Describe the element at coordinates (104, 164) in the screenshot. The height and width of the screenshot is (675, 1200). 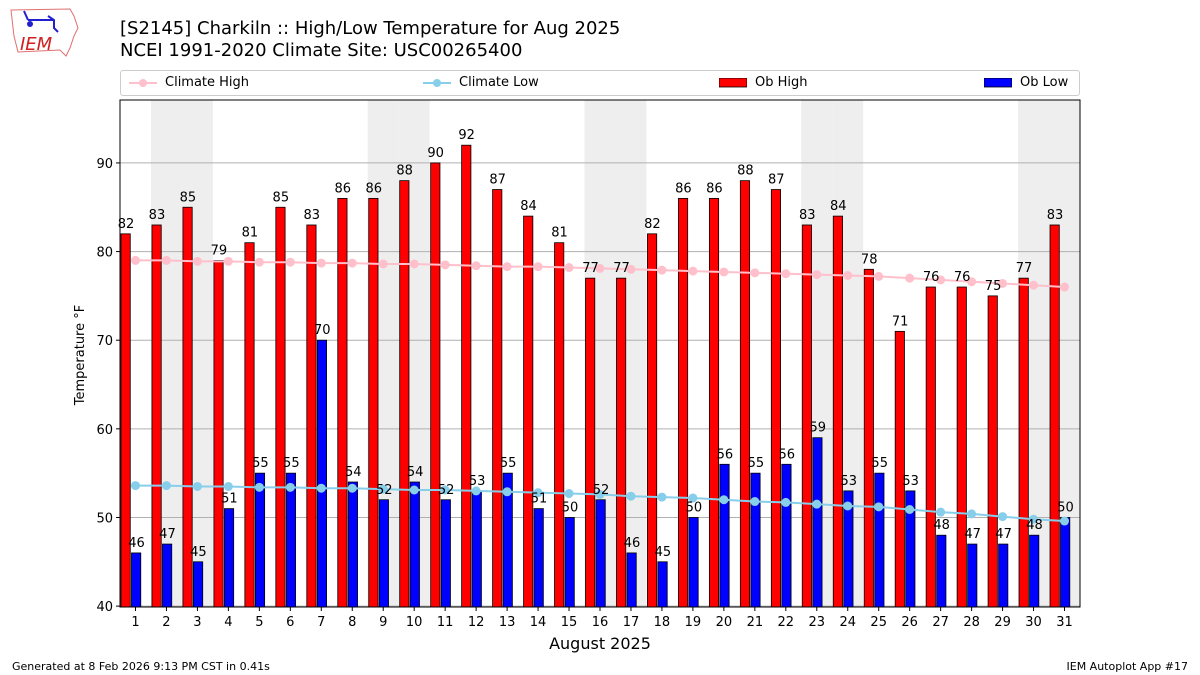
I see `y-tick-label: 90` at that location.